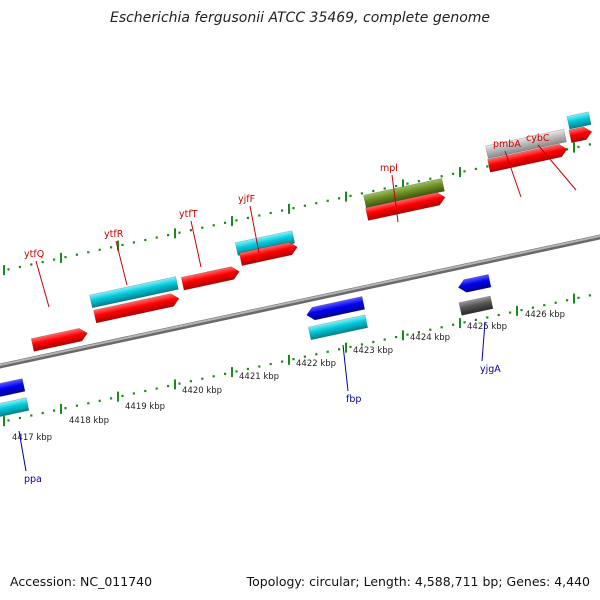 This screenshot has width=600, height=600. I want to click on ruler-label: 4423 kbp, so click(373, 351).